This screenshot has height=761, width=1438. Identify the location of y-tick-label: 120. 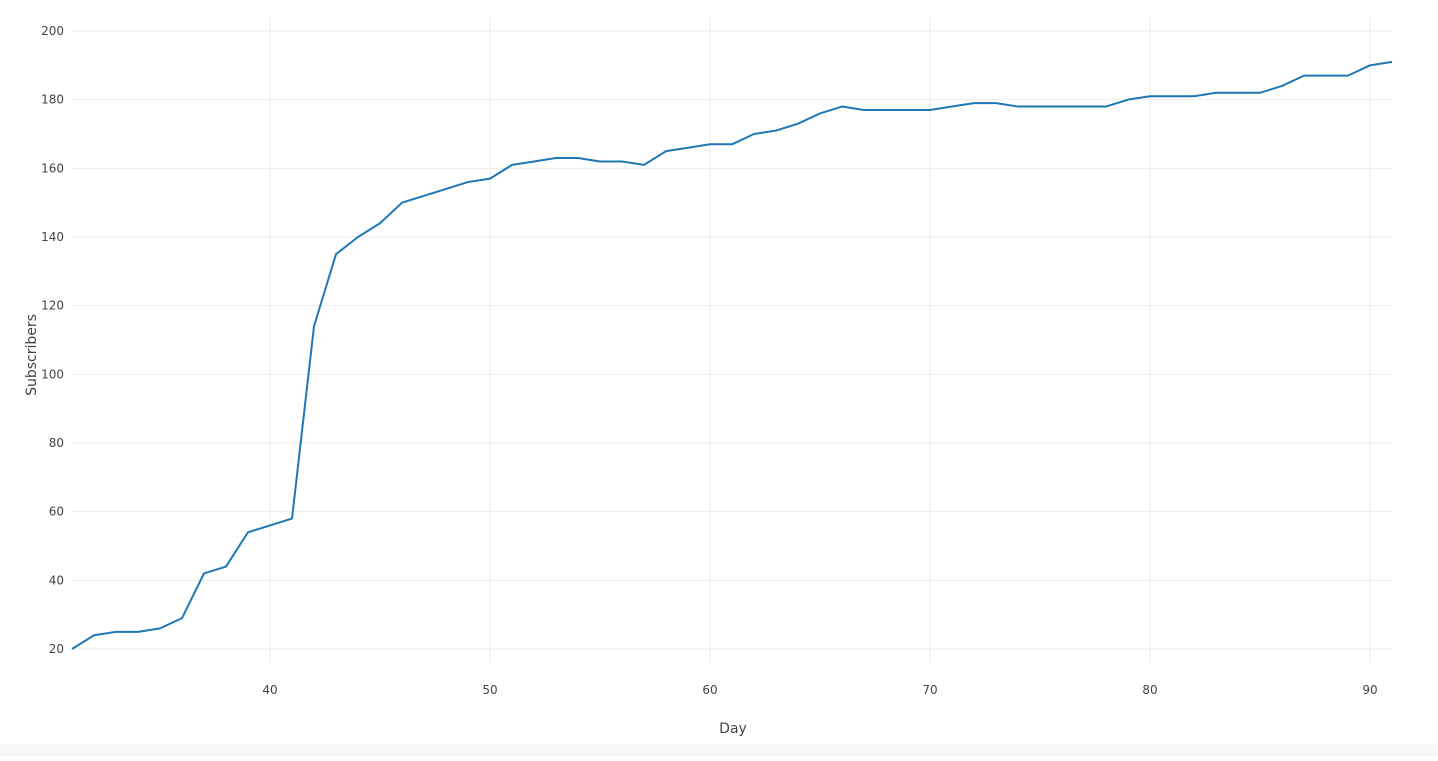
(52, 306).